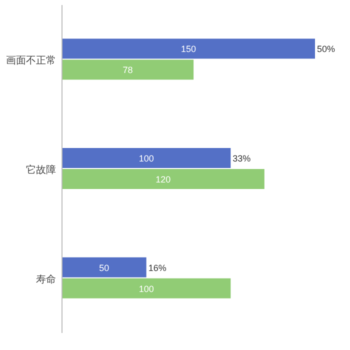 The width and height of the screenshot is (350, 350). Describe the element at coordinates (46, 279) in the screenshot. I see `y-tick-label: 寿命` at that location.